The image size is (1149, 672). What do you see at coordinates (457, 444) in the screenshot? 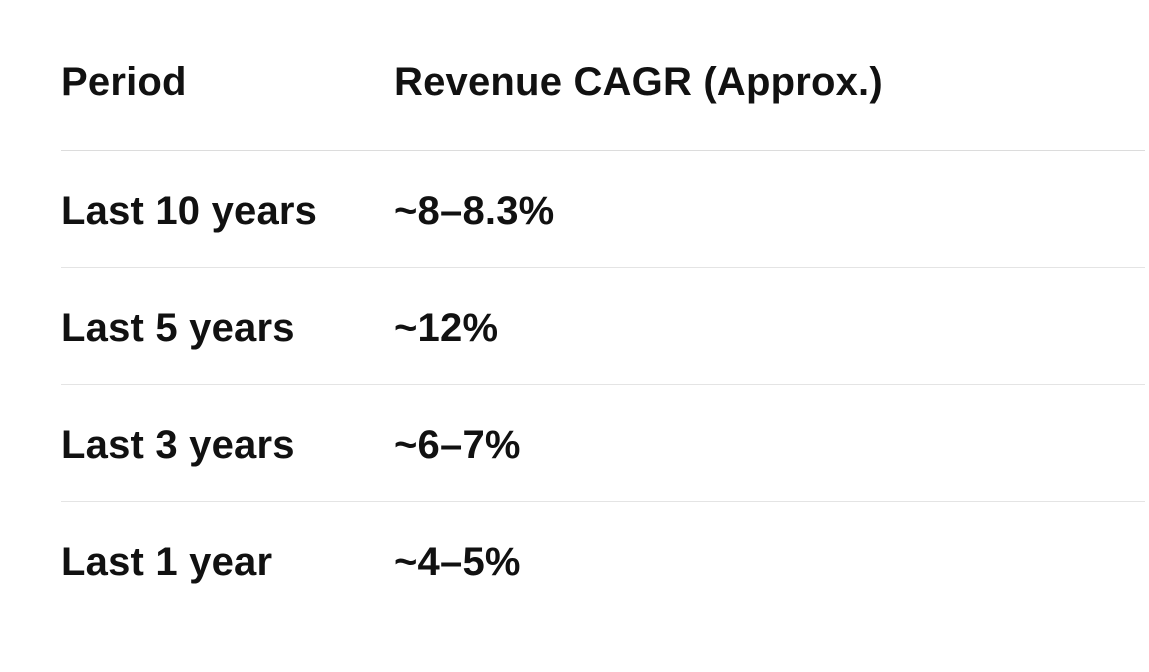
I see `cagr-cell: ~6–7%` at bounding box center [457, 444].